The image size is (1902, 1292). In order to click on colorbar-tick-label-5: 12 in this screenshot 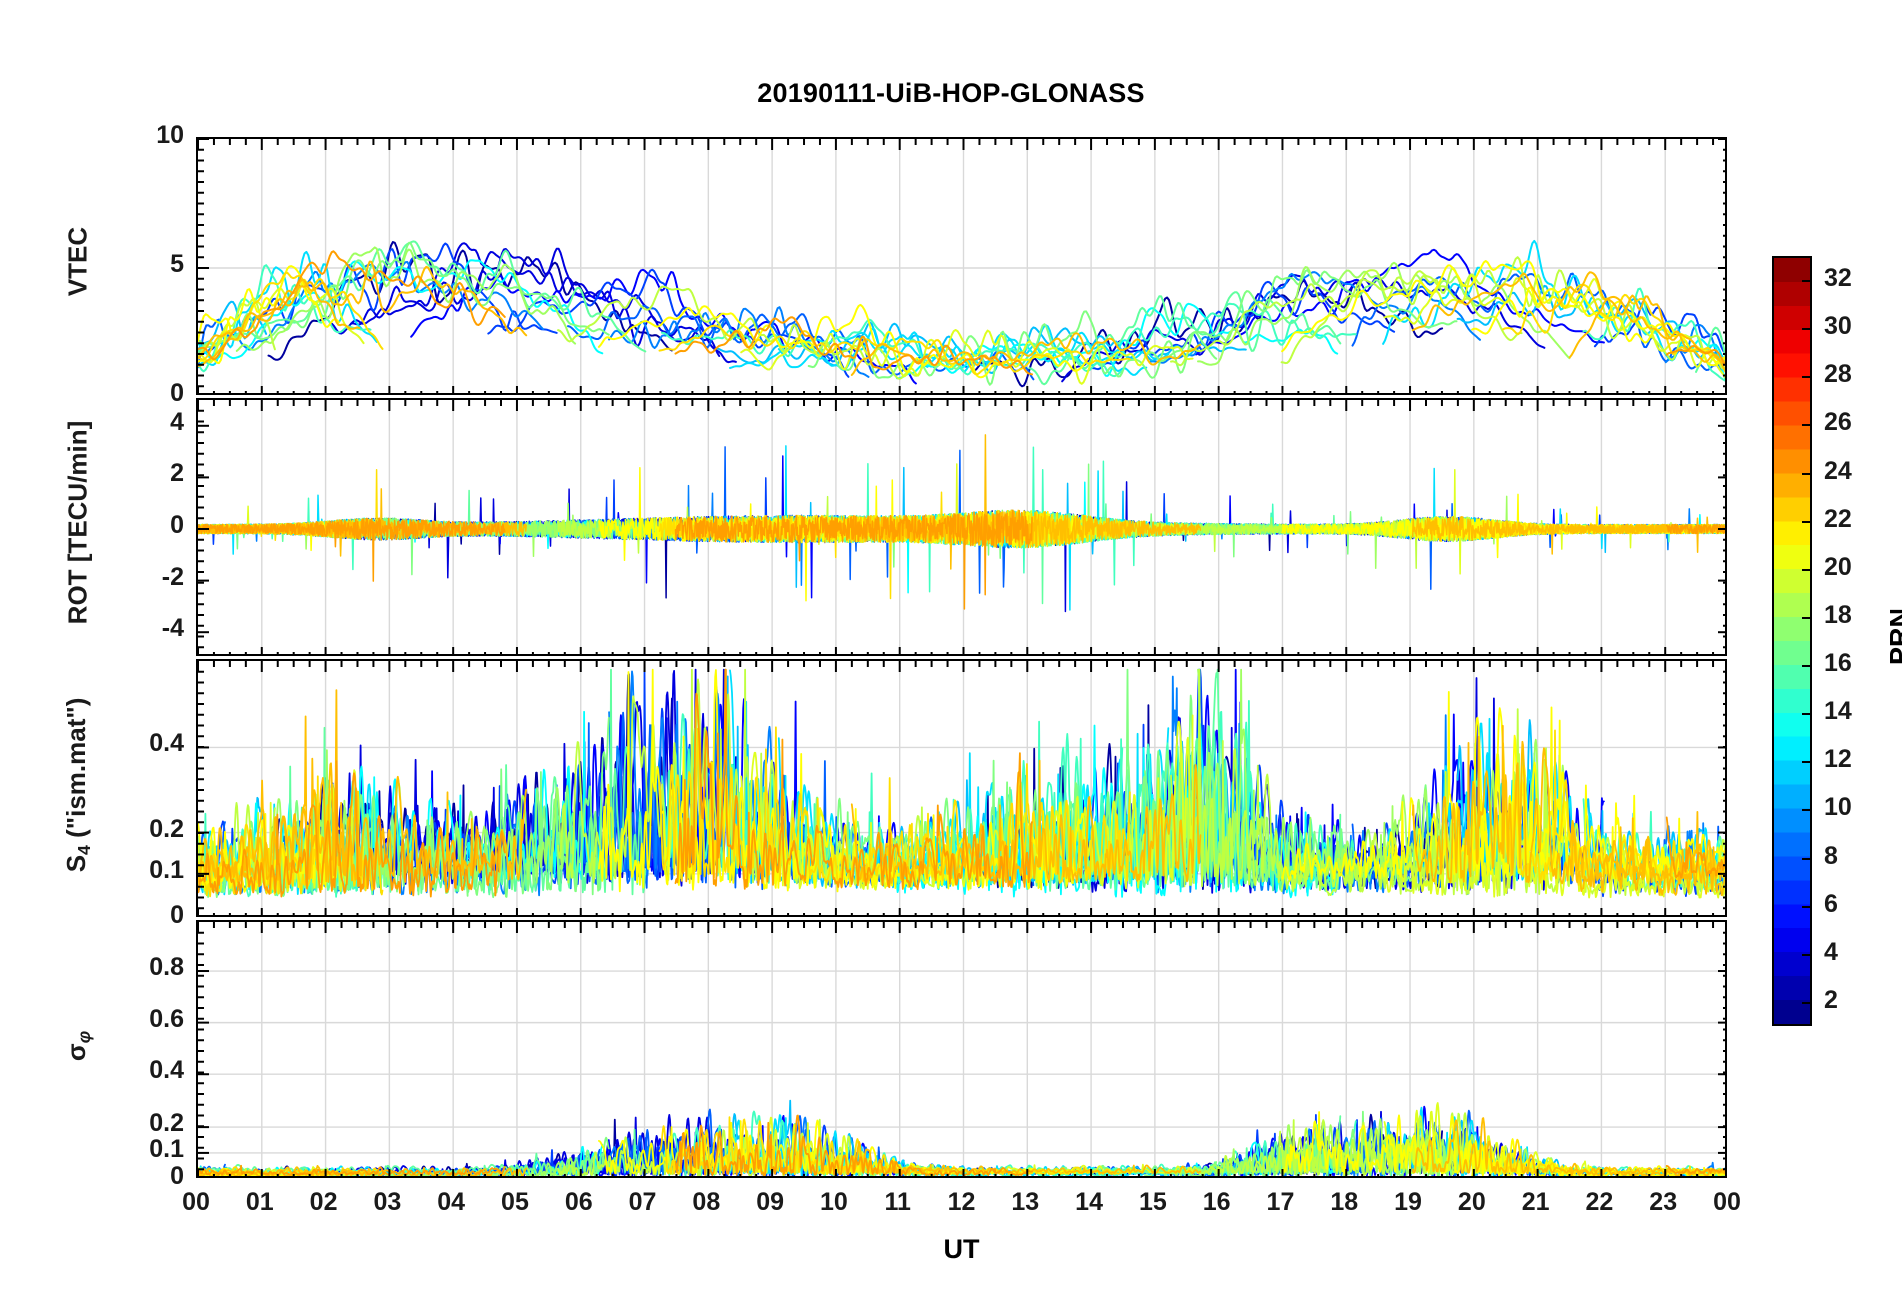, I will do `click(1838, 759)`.